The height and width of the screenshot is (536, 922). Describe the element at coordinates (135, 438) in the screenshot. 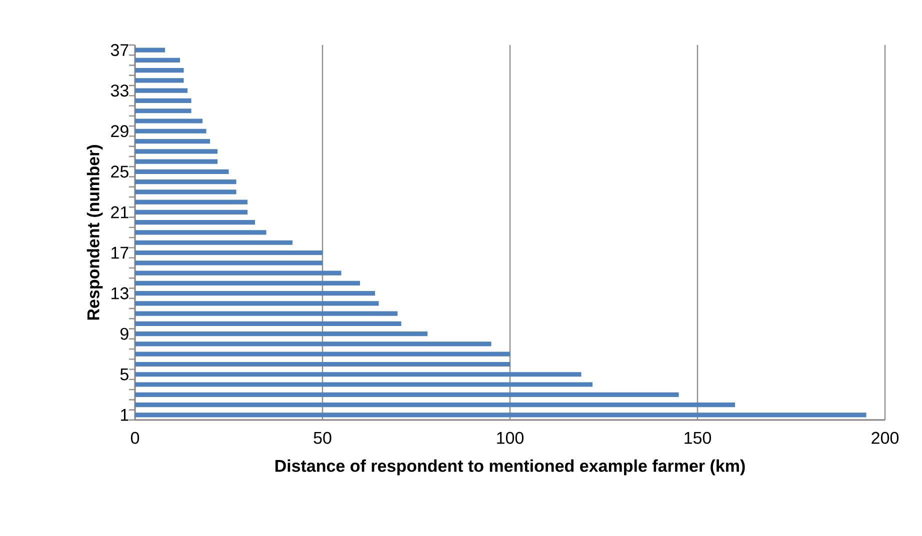

I see `x-tick-label: 0` at that location.